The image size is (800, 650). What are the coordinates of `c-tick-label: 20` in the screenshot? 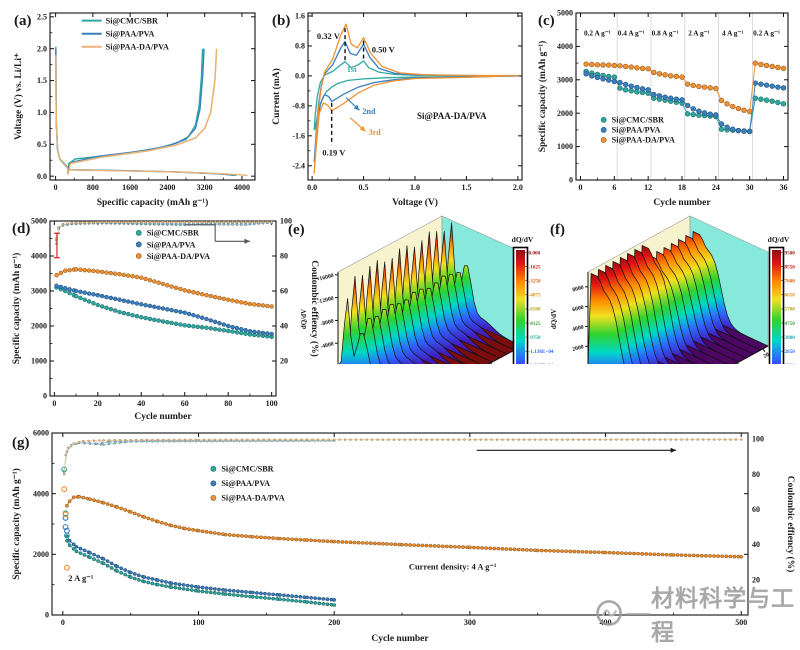 It's located at (766, 356).